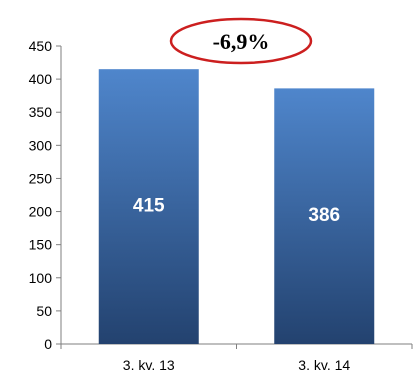 The width and height of the screenshot is (414, 378). What do you see at coordinates (41, 178) in the screenshot?
I see `y-tick-label: 250` at bounding box center [41, 178].